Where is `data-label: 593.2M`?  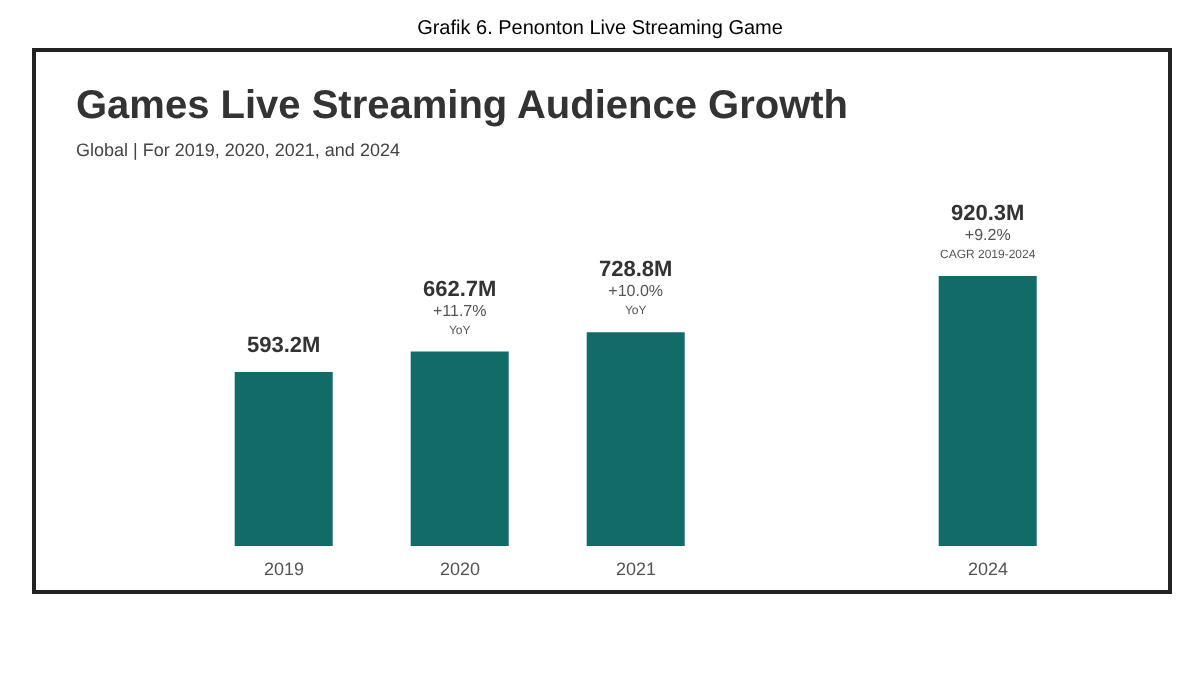 data-label: 593.2M is located at coordinates (284, 345).